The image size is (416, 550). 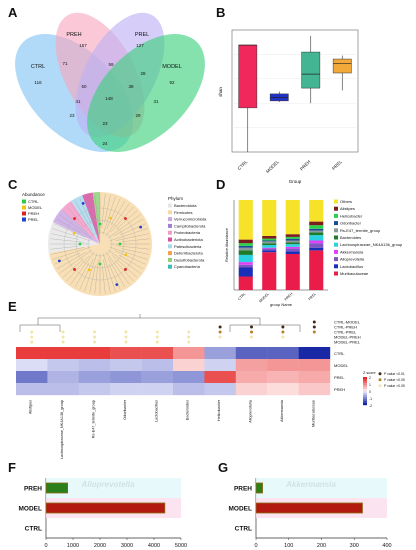 What do you see at coordinates (380, 374) in the screenshot?
I see `pvalue-legend-dot` at bounding box center [380, 374].